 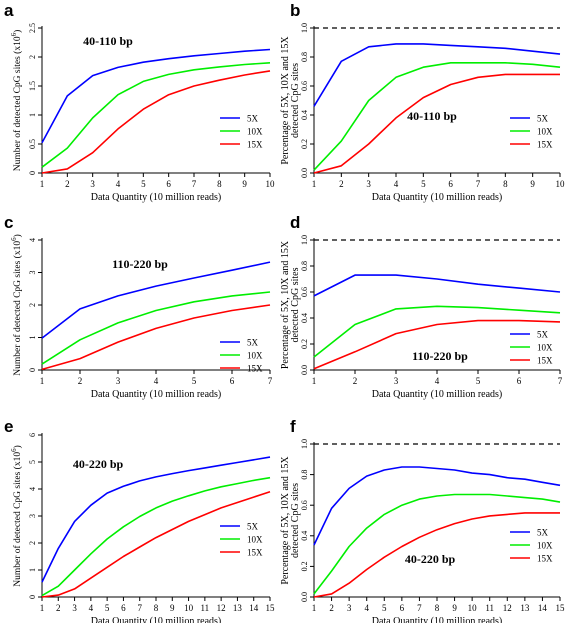 I want to click on y-tick-label: 3, so click(x=32, y=273).